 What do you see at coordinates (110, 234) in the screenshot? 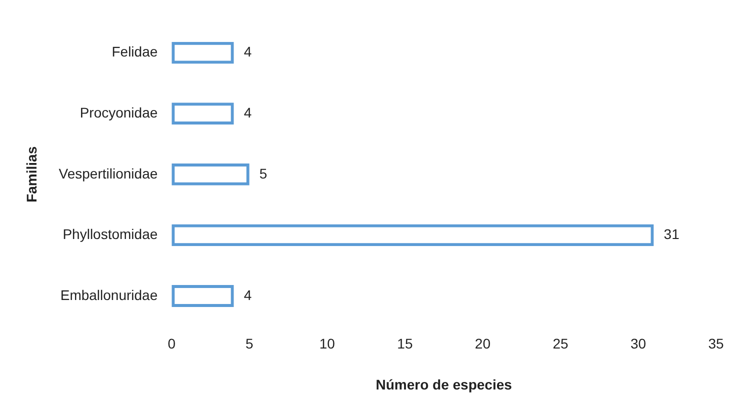
I see `y-tick-label: Phyllostomidae` at bounding box center [110, 234].